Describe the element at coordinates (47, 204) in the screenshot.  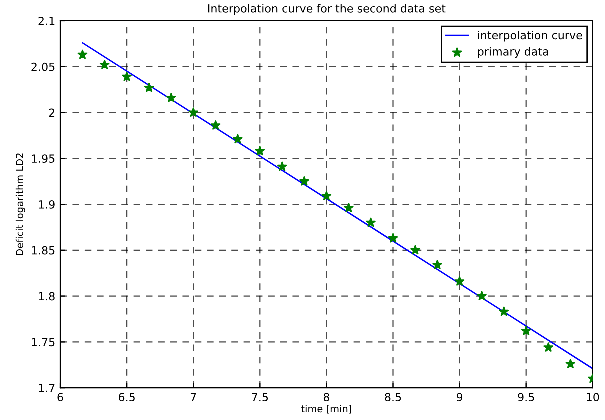
I see `y-tick-label: 1.9` at that location.